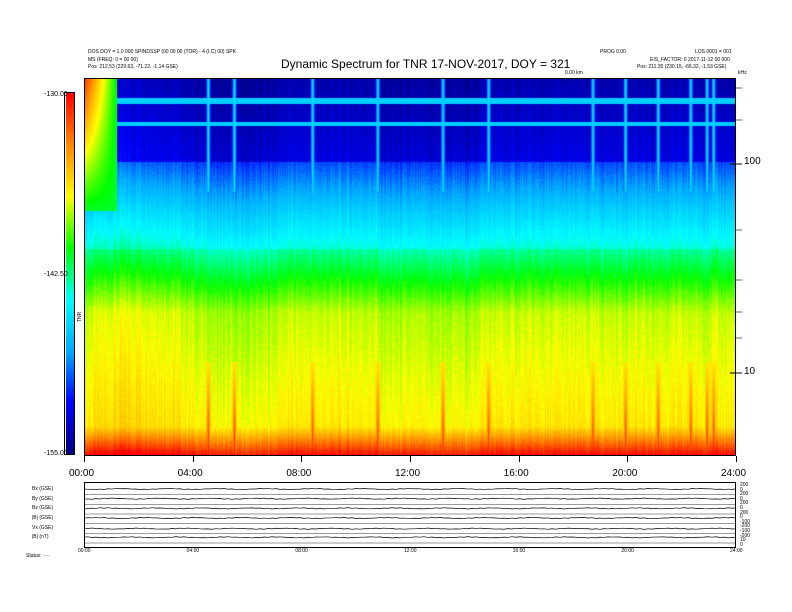  Describe the element at coordinates (613, 52) in the screenshot. I see `header-right-top1: PROG 0.00` at that location.